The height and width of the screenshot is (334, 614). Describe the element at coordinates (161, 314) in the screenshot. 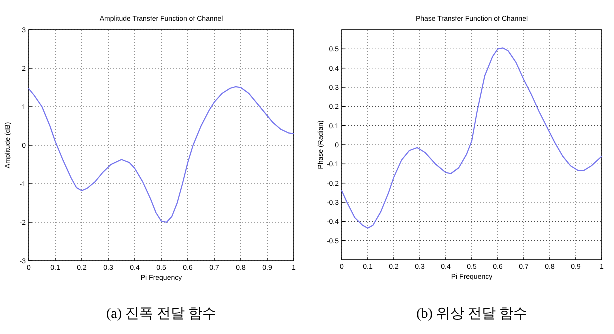

I see `text: (a) 진폭 전달 함수` at that location.